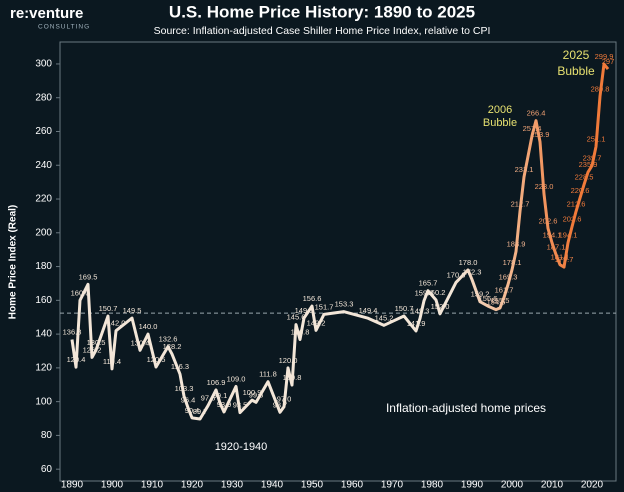 The width and height of the screenshot is (624, 492). What do you see at coordinates (592, 158) in the screenshot?
I see `data-label: 239.7` at bounding box center [592, 158].